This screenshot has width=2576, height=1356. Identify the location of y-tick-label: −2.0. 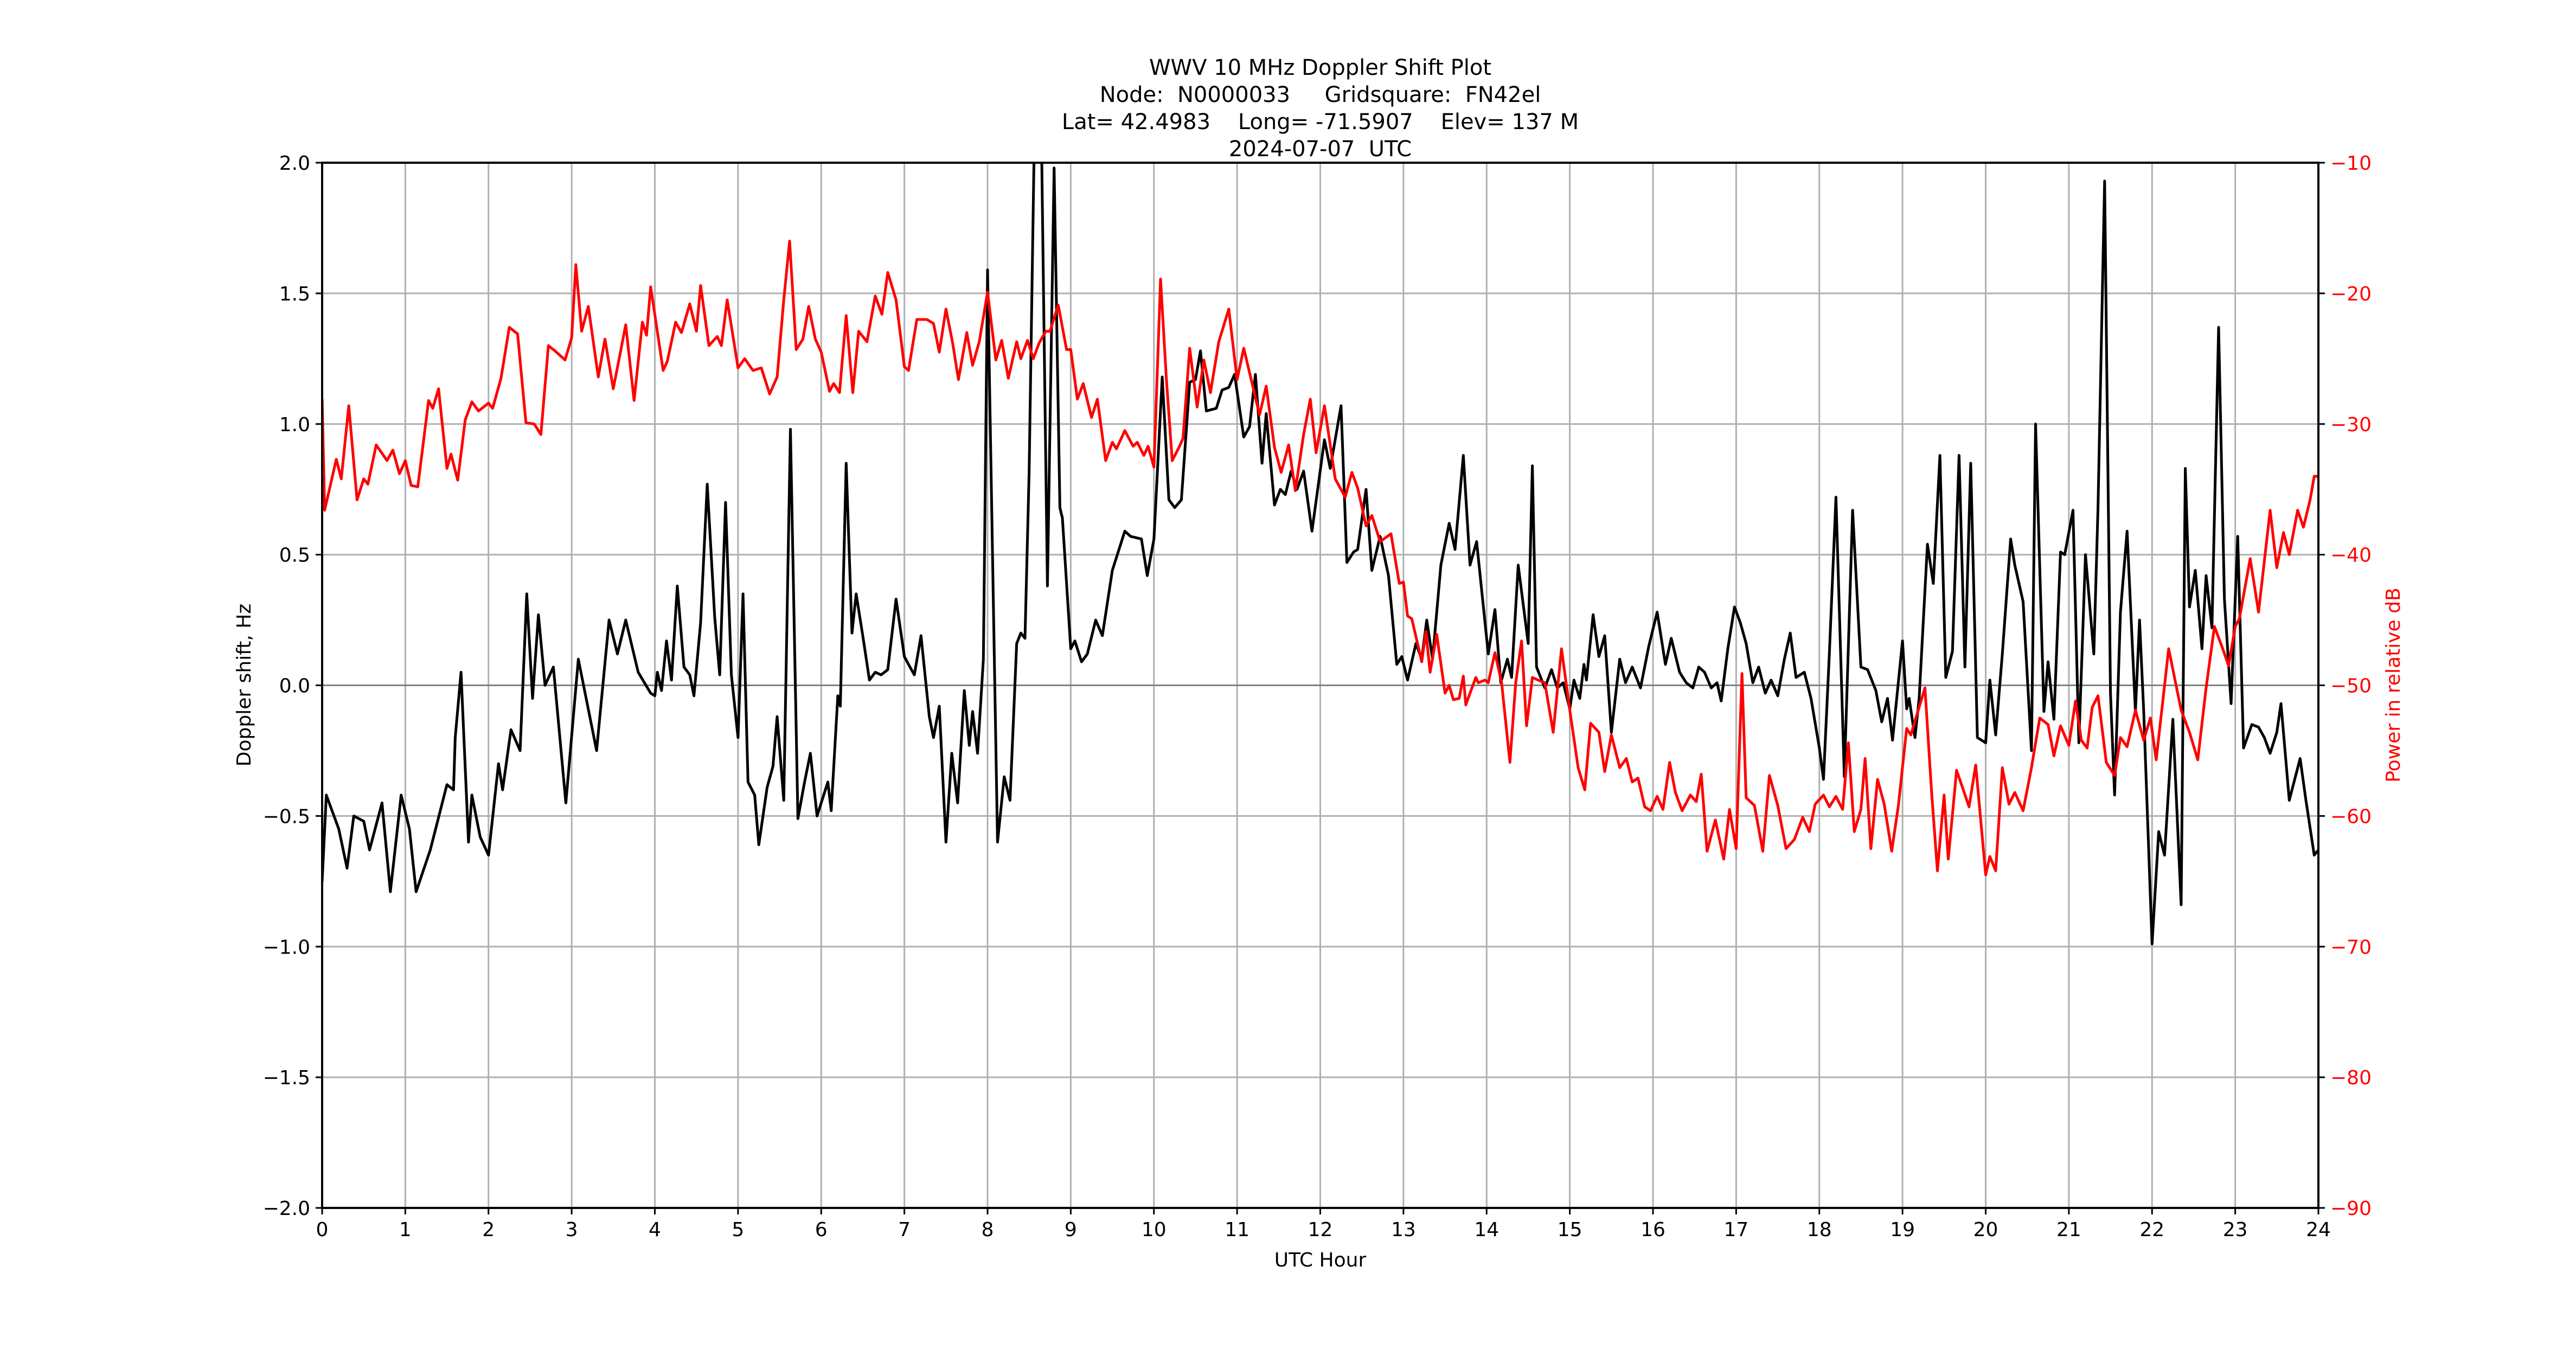
(286, 1209).